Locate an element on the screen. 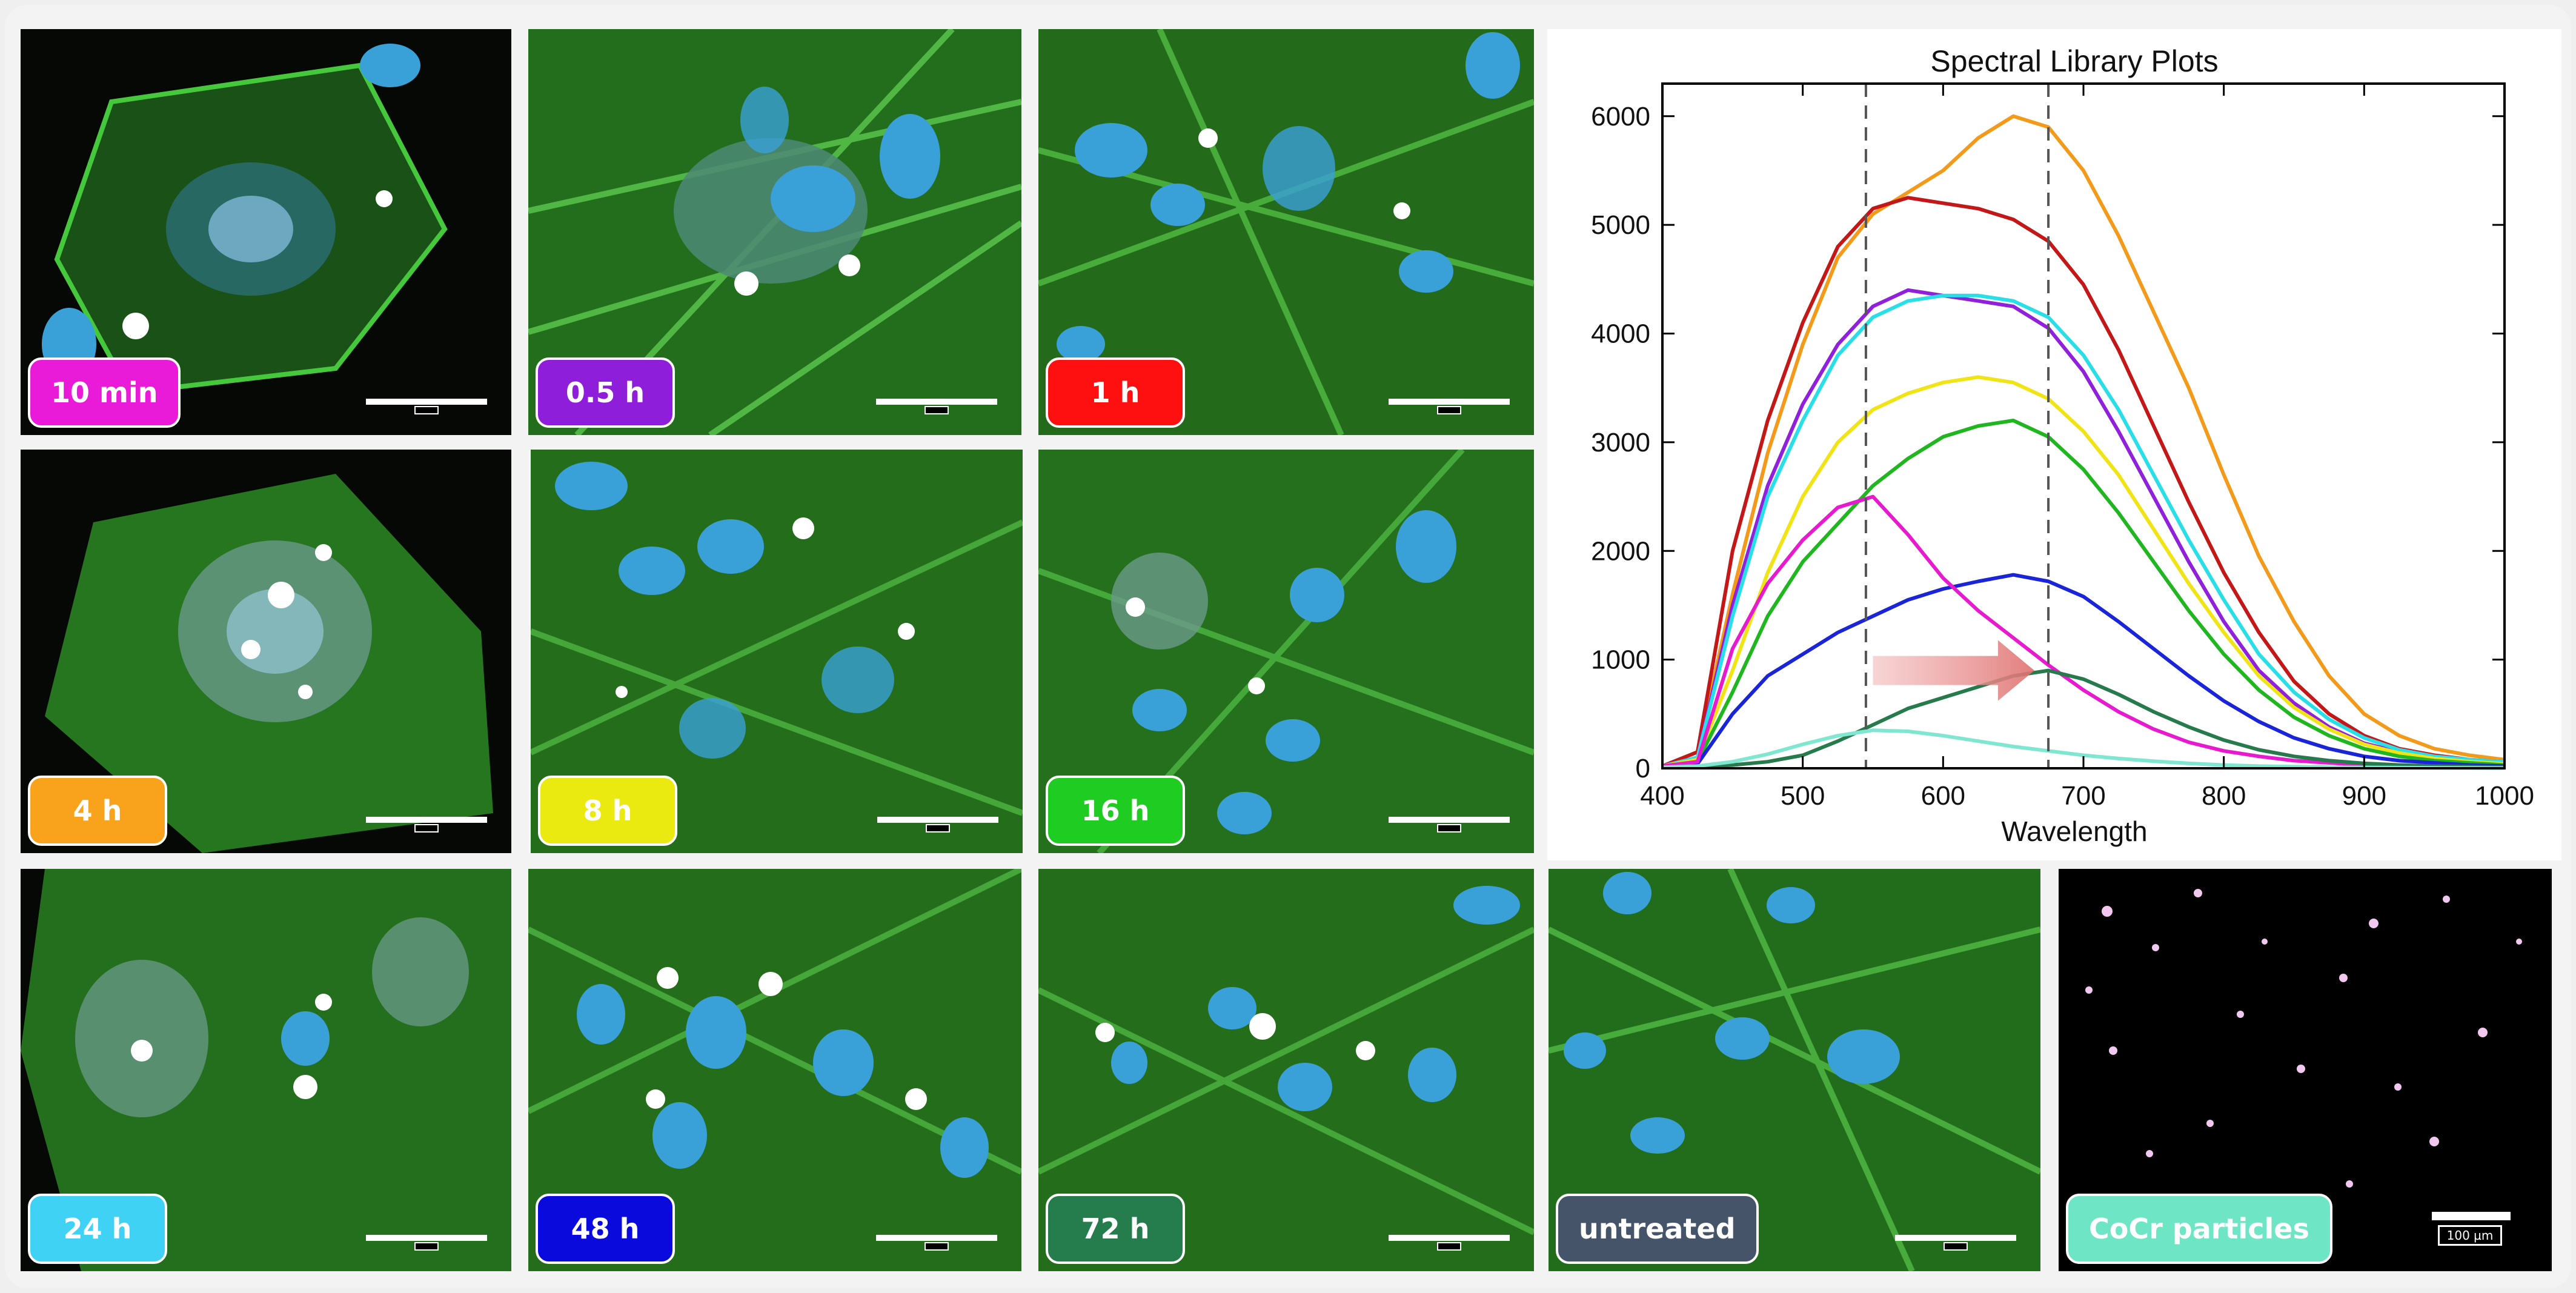 This screenshot has width=2576, height=1293. y-tick-label: 5000 is located at coordinates (1620, 225).